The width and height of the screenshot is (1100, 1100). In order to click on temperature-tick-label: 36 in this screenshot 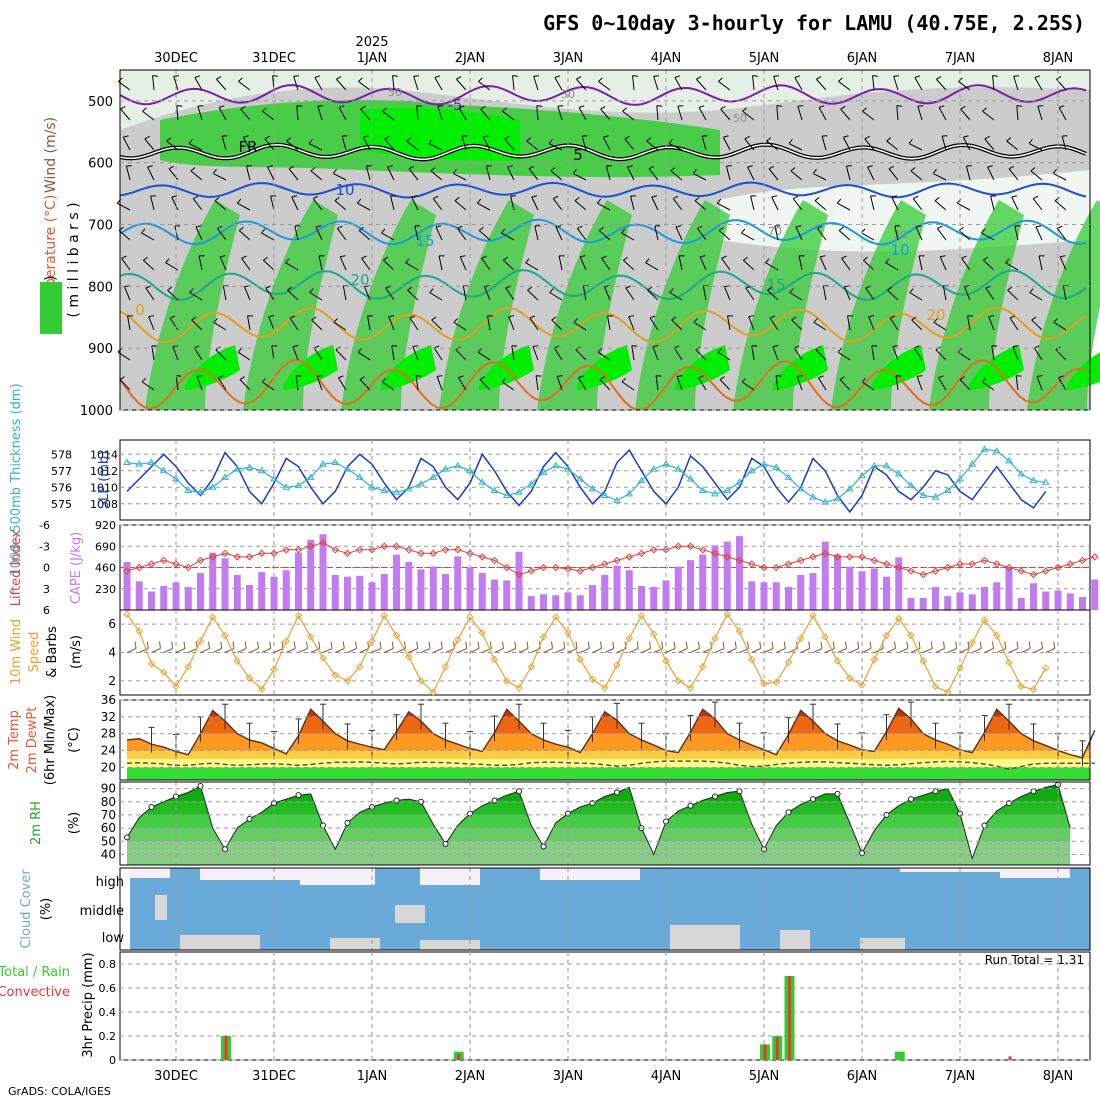, I will do `click(108, 700)`.